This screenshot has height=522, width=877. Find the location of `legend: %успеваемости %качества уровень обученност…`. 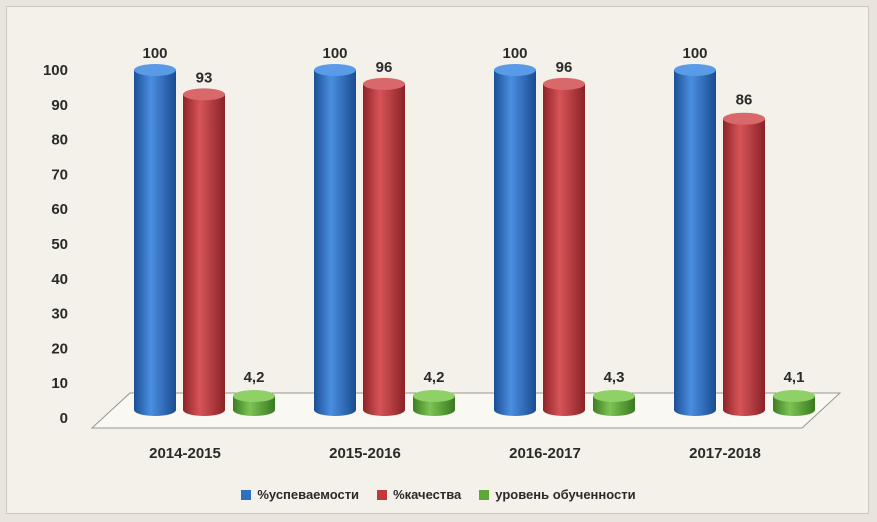

legend: %успеваемости %качества уровень обученност… is located at coordinates (438, 494).